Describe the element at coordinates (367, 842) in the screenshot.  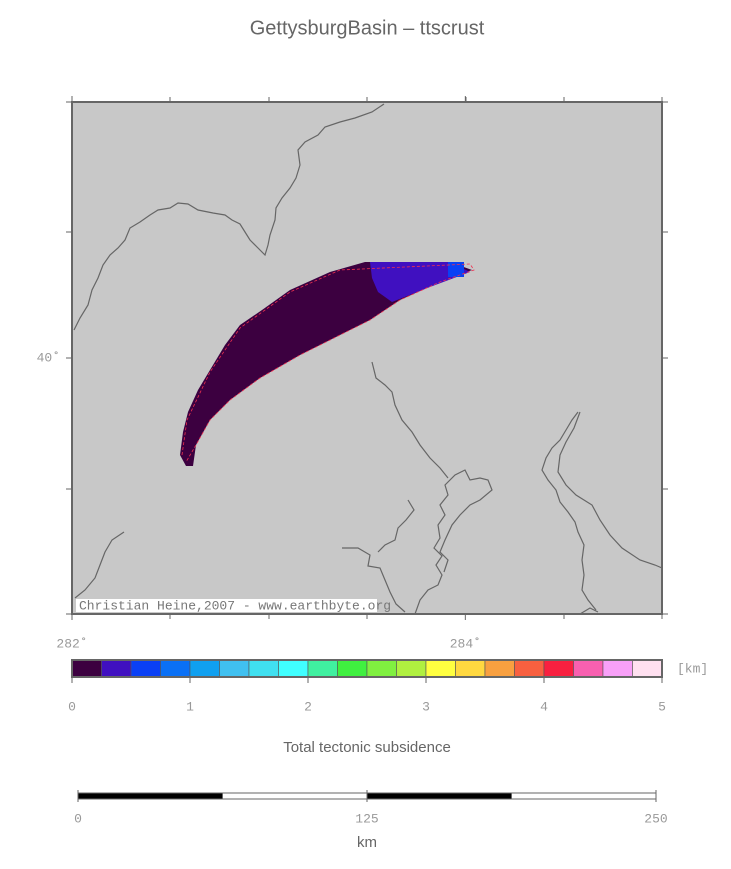
I see `scalebar-unit: km` at that location.